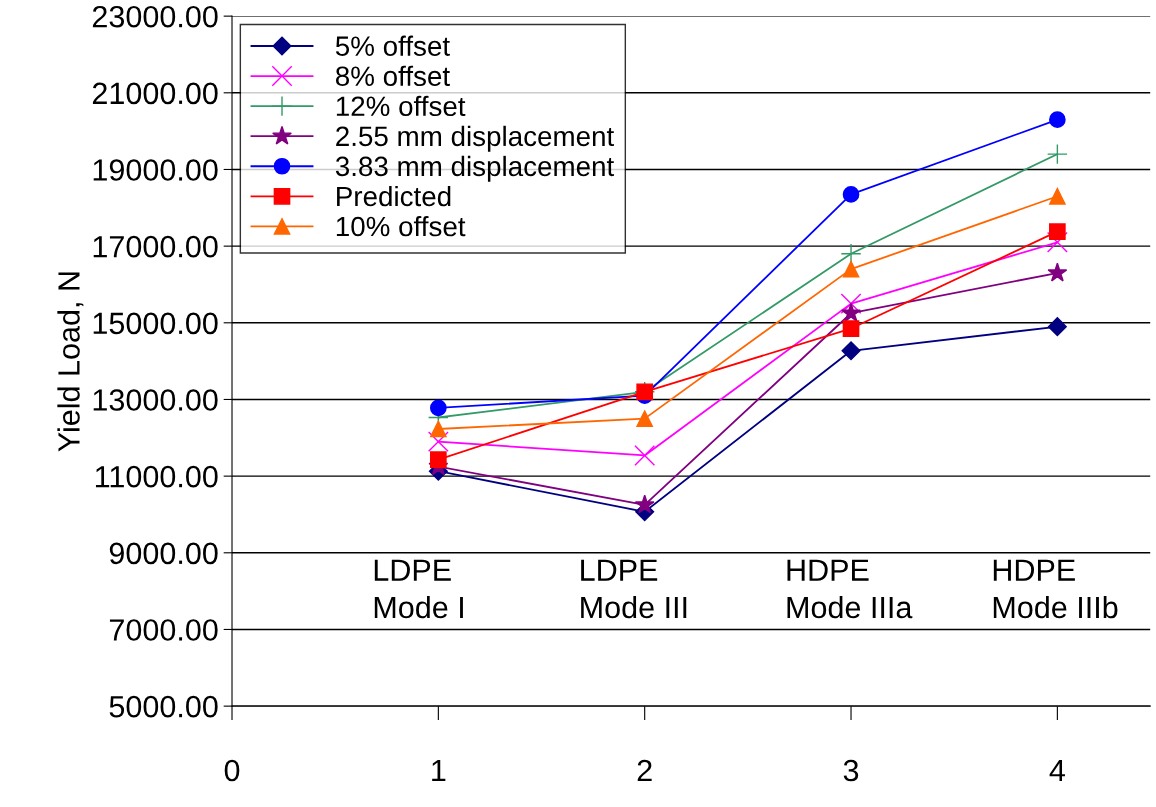 The height and width of the screenshot is (807, 1156). What do you see at coordinates (1055, 589) in the screenshot?
I see `annotation: HDPE Mode IIIb` at bounding box center [1055, 589].